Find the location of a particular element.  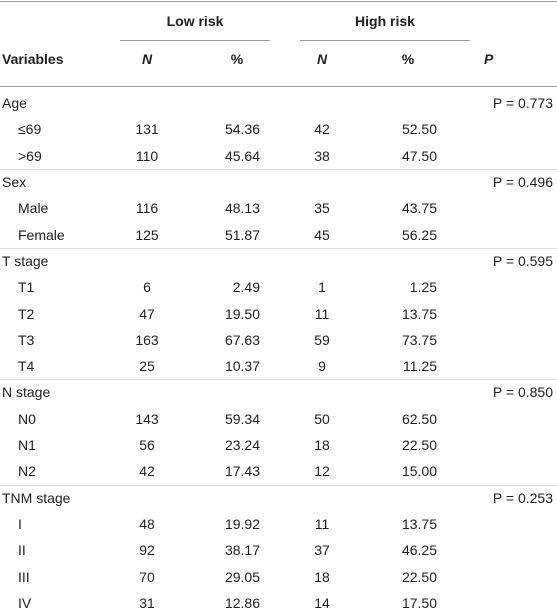

cell: 14 is located at coordinates (322, 602).